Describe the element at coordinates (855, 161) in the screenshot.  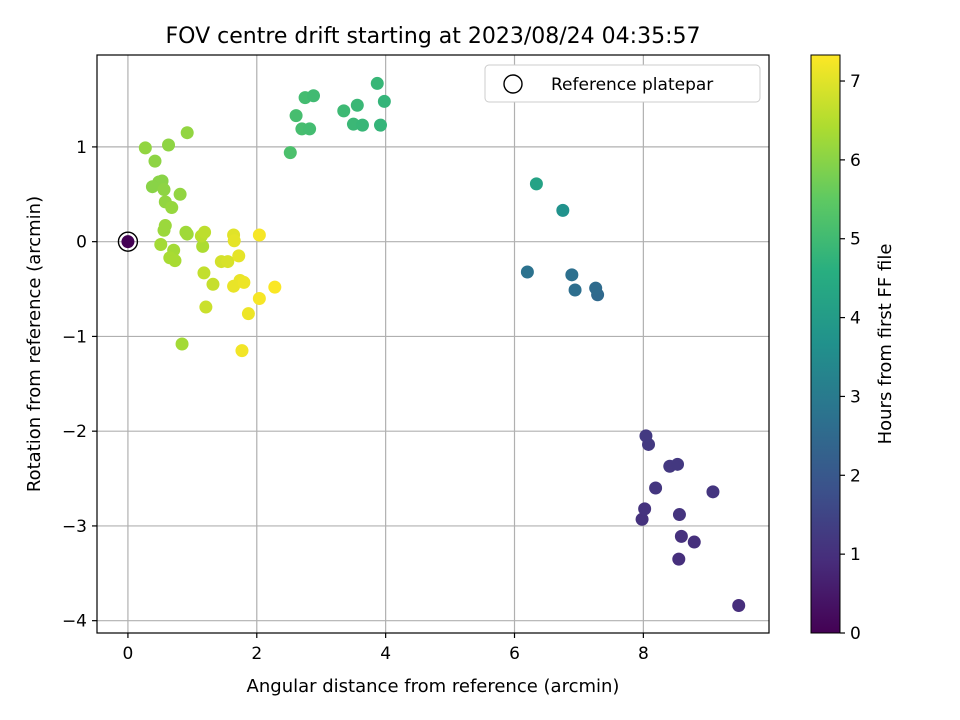
I see `colorbar-tick-label: 6` at that location.